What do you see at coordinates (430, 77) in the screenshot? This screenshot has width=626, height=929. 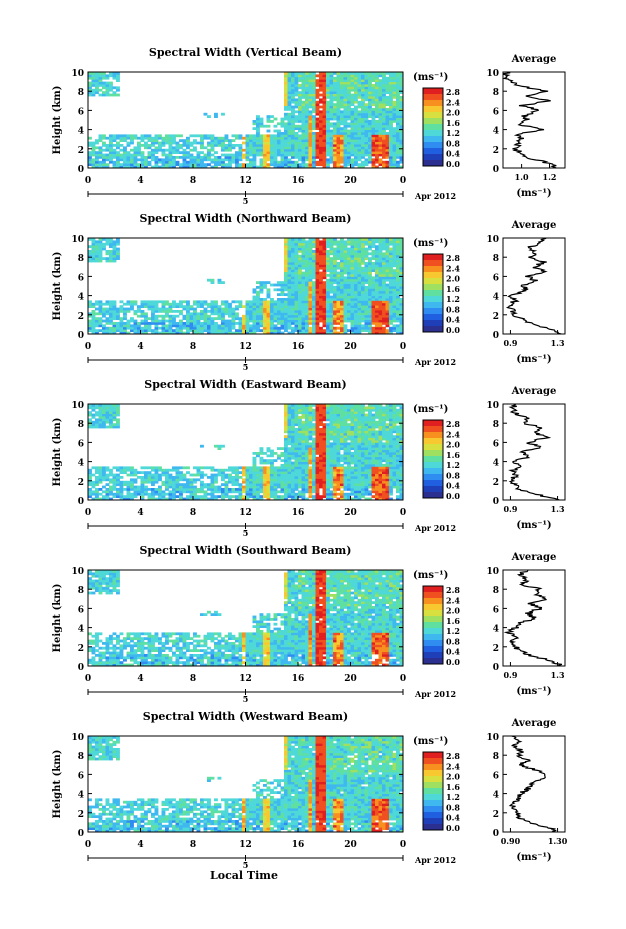 I see `colorbar-unit: (ms⁻¹)` at bounding box center [430, 77].